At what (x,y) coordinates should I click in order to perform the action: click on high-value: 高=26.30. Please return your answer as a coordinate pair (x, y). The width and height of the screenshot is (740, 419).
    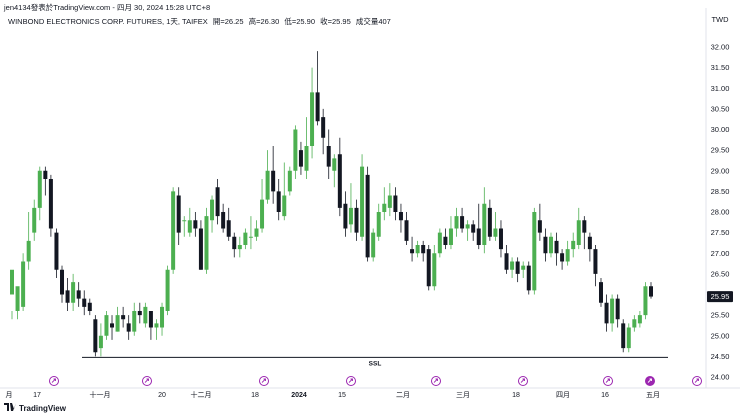
    Looking at the image, I should click on (264, 21).